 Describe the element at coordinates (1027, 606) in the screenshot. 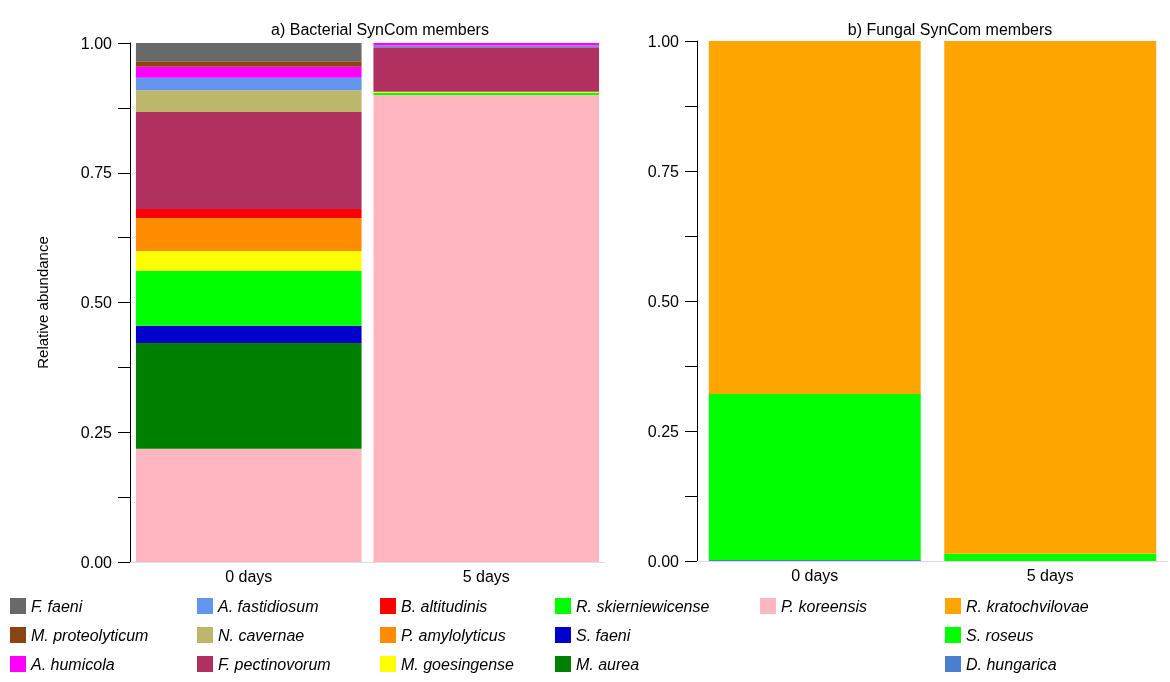

I see `legend-label: R. kratochvilovae` at that location.